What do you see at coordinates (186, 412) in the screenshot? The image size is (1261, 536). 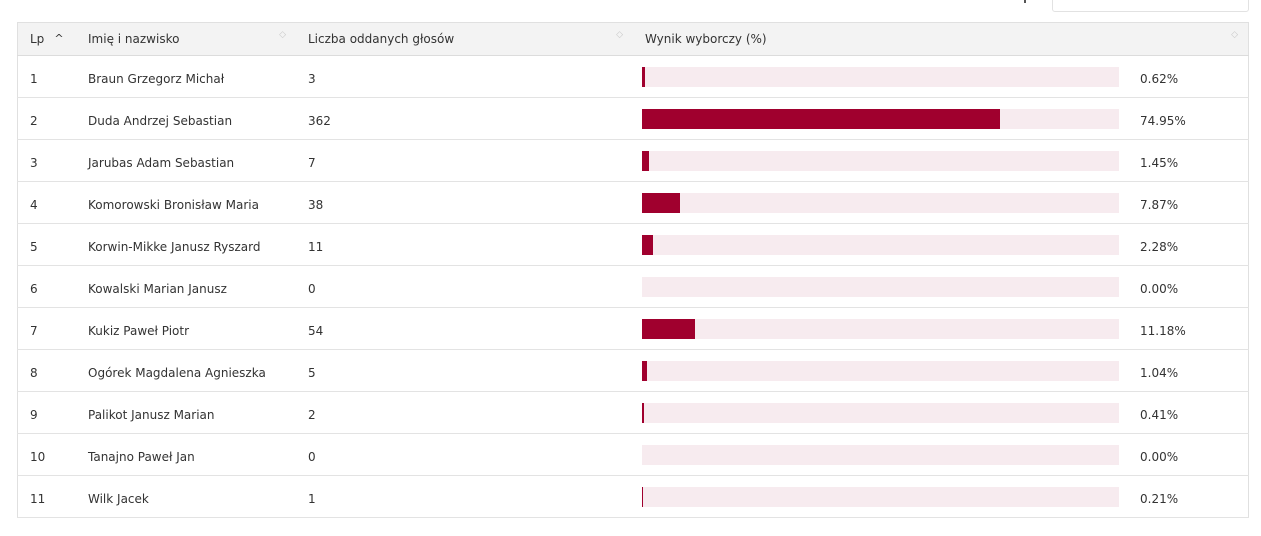 I see `cell-name: Palikot Janusz Marian` at bounding box center [186, 412].